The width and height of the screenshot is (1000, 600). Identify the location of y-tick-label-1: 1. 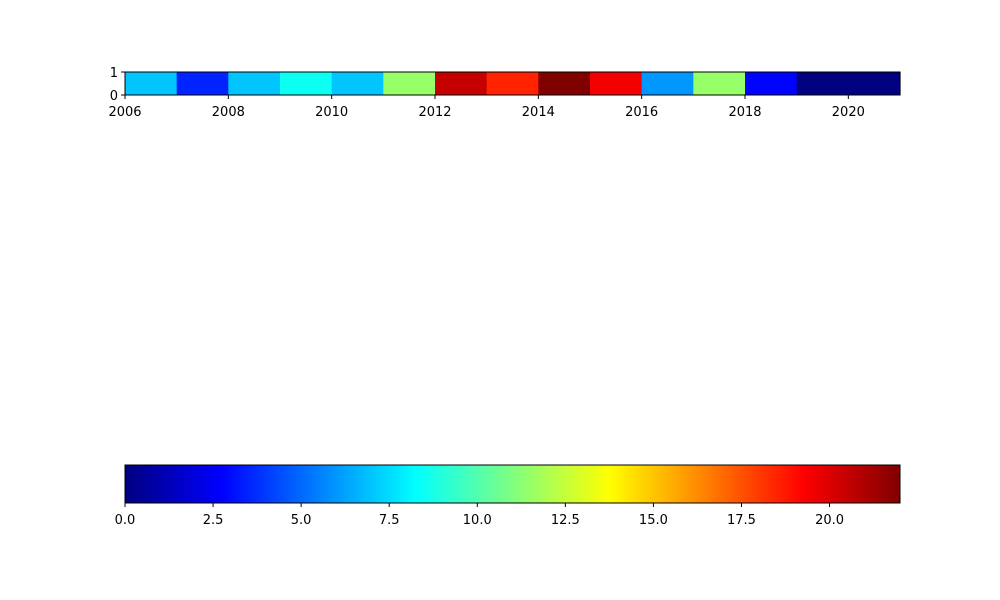
(114, 73).